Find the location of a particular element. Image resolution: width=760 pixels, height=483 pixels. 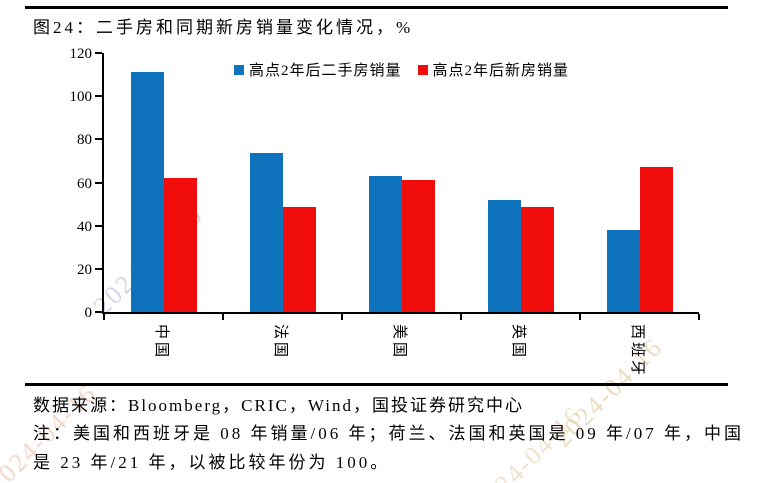

x-category-label: 英国 is located at coordinates (517, 342).